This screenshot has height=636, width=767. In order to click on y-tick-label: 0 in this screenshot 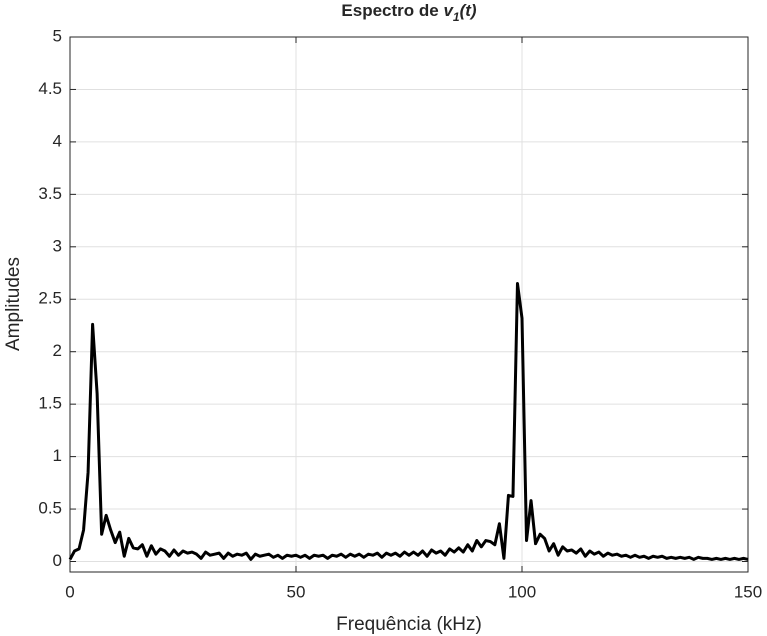, I will do `click(57, 560)`.